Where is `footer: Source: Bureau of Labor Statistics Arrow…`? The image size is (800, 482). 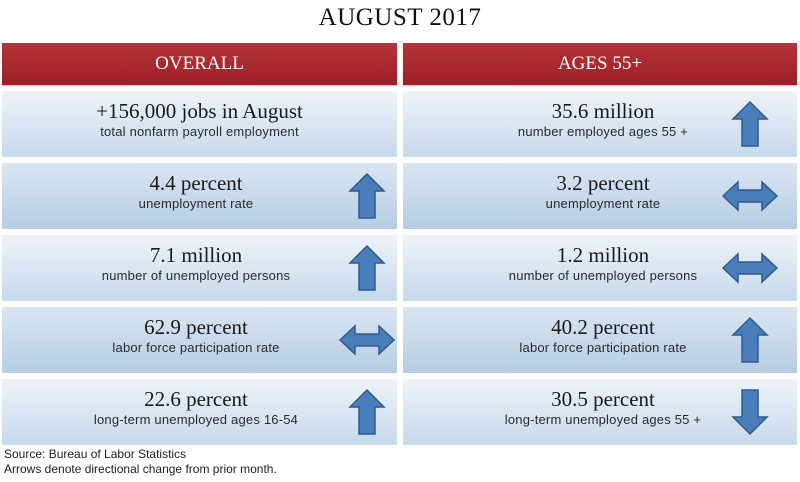 footer: Source: Bureau of Labor Statistics Arrow… is located at coordinates (140, 462).